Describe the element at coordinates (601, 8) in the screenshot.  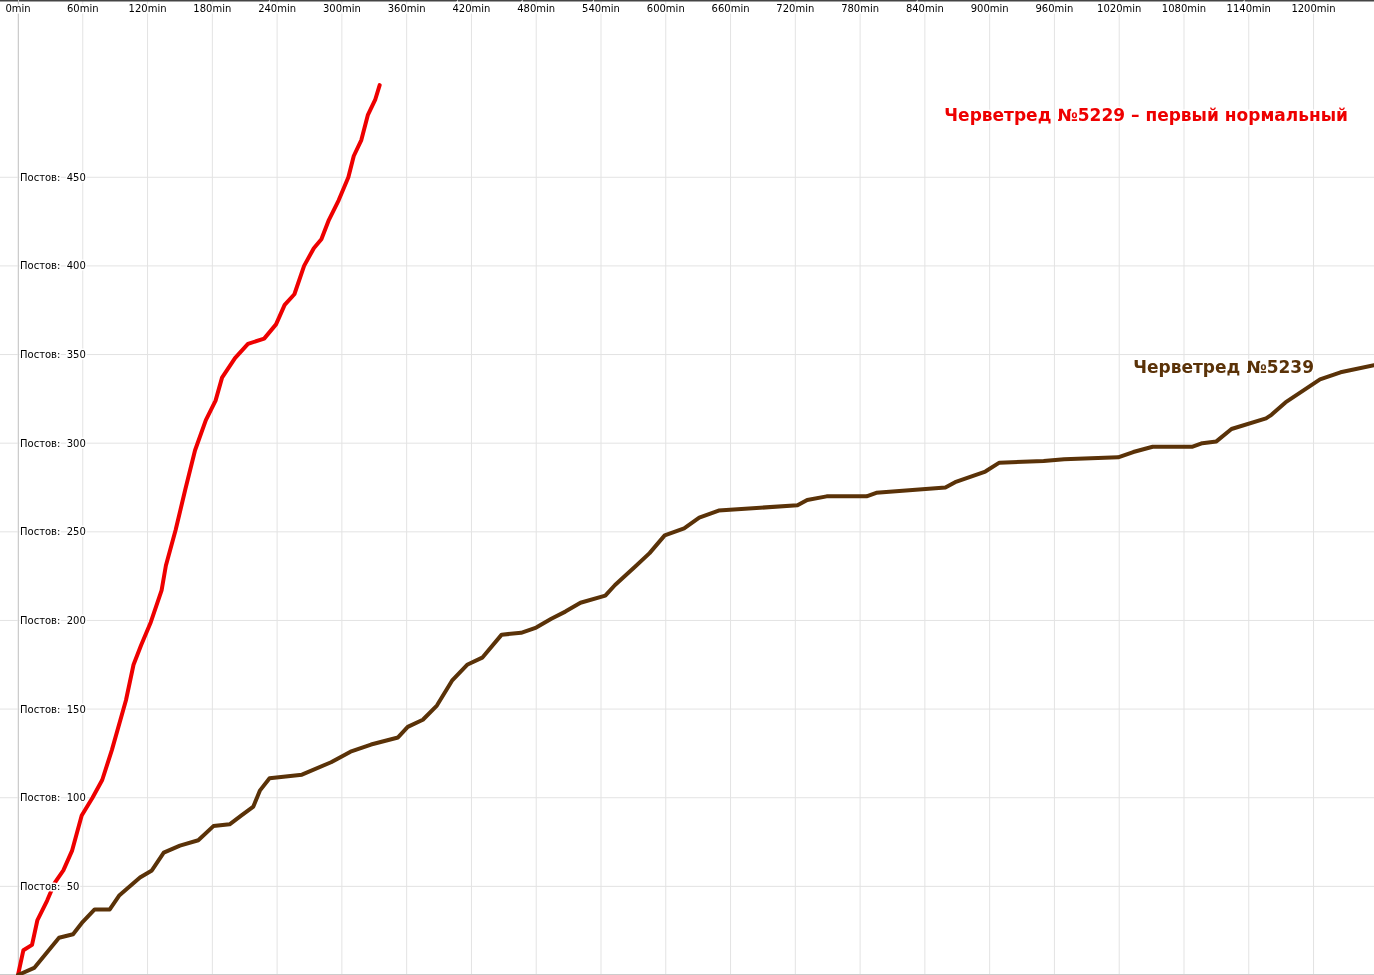
I see `x-tick-label: 540min` at that location.